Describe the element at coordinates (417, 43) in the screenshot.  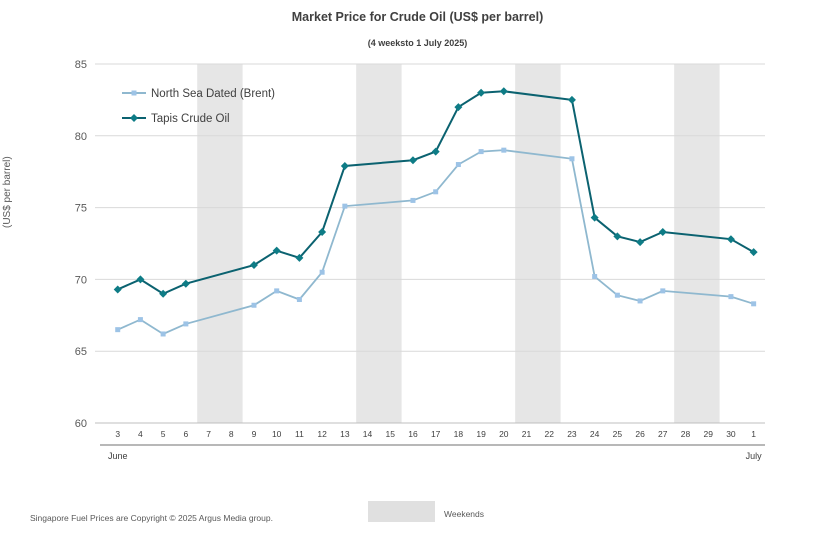
I see `chart-subtitle: (4 weeksto 1 July 2025)` at that location.